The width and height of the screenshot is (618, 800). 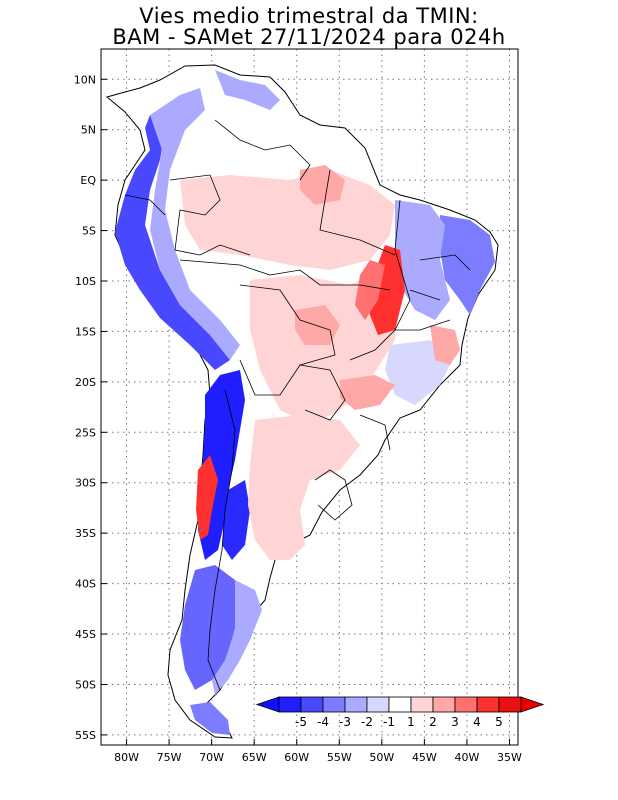 What do you see at coordinates (323, 722) in the screenshot?
I see `colorbar-label: -4` at bounding box center [323, 722].